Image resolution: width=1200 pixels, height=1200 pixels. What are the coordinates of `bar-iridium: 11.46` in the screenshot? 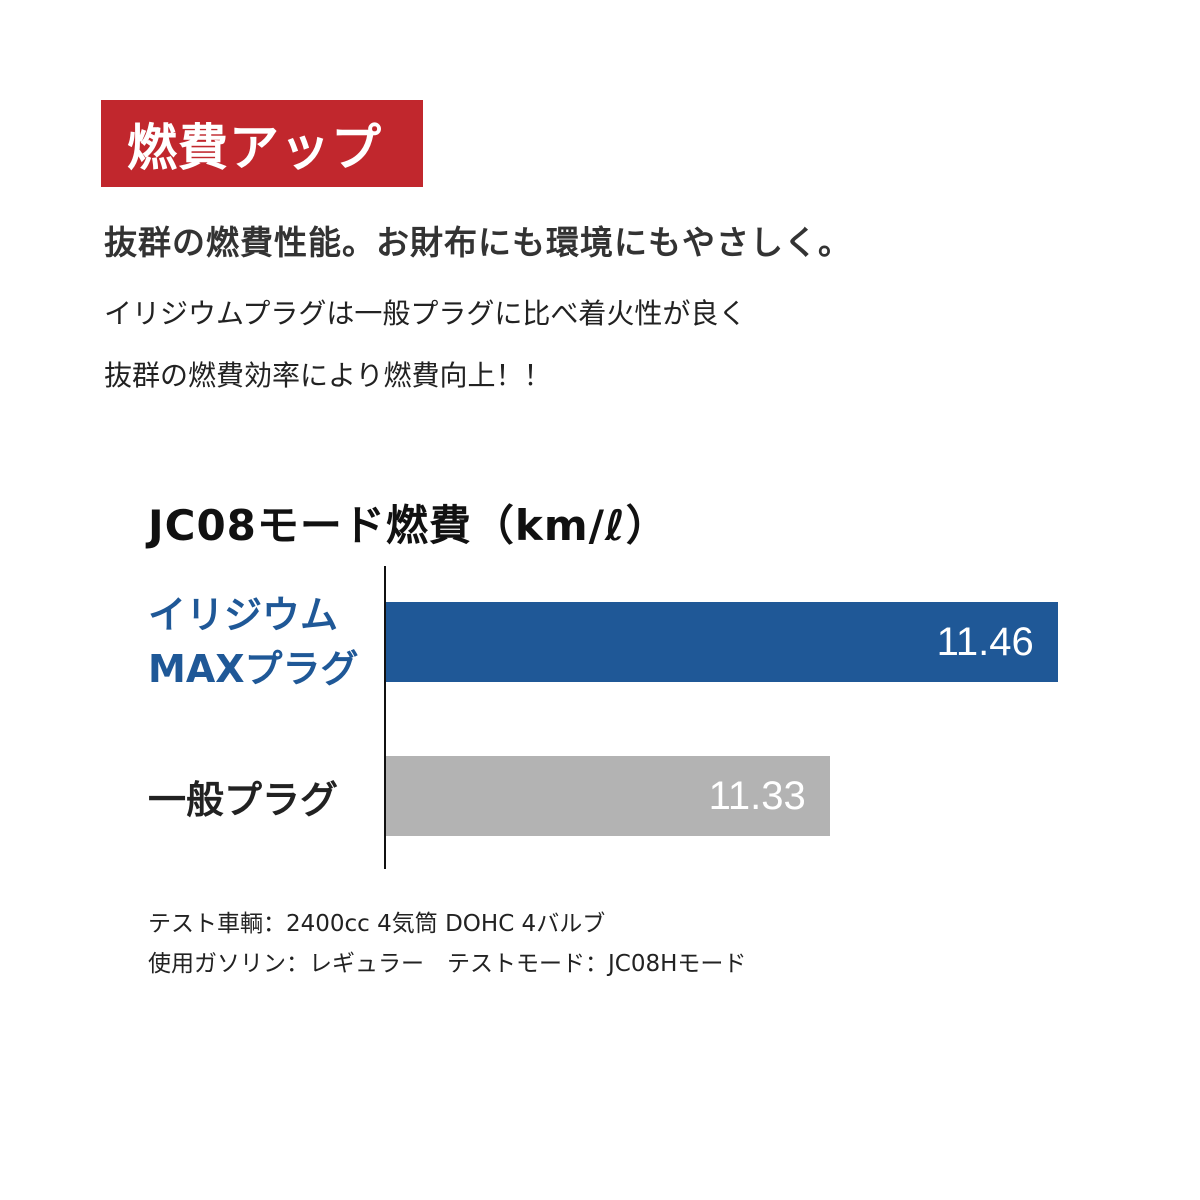 It's located at (722, 642).